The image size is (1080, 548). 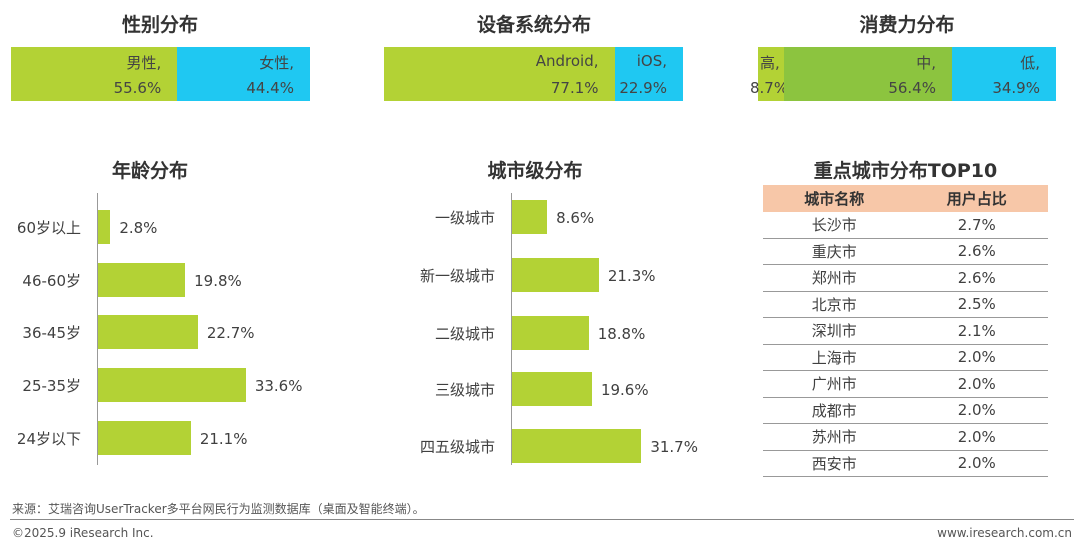 What do you see at coordinates (651, 61) in the screenshot?
I see `segment-name: iOS,` at bounding box center [651, 61].